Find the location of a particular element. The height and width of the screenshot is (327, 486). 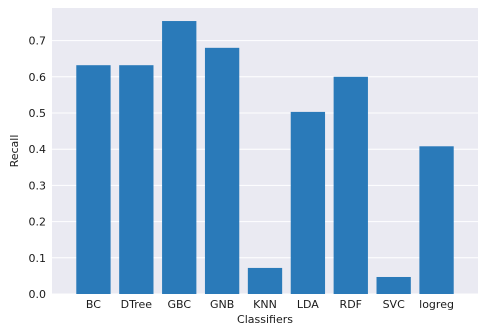

y-tick-label: 0.4 is located at coordinates (38, 149).